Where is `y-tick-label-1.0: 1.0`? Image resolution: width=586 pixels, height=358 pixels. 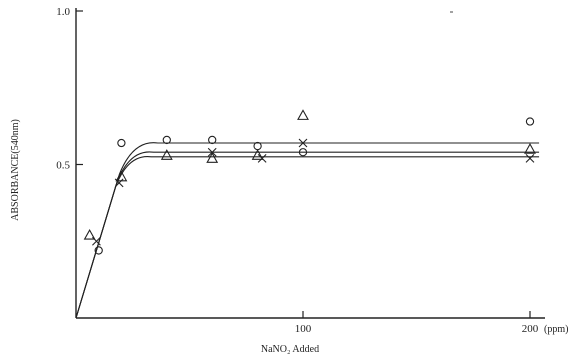 y-tick-label-1.0: 1.0 is located at coordinates (63, 12).